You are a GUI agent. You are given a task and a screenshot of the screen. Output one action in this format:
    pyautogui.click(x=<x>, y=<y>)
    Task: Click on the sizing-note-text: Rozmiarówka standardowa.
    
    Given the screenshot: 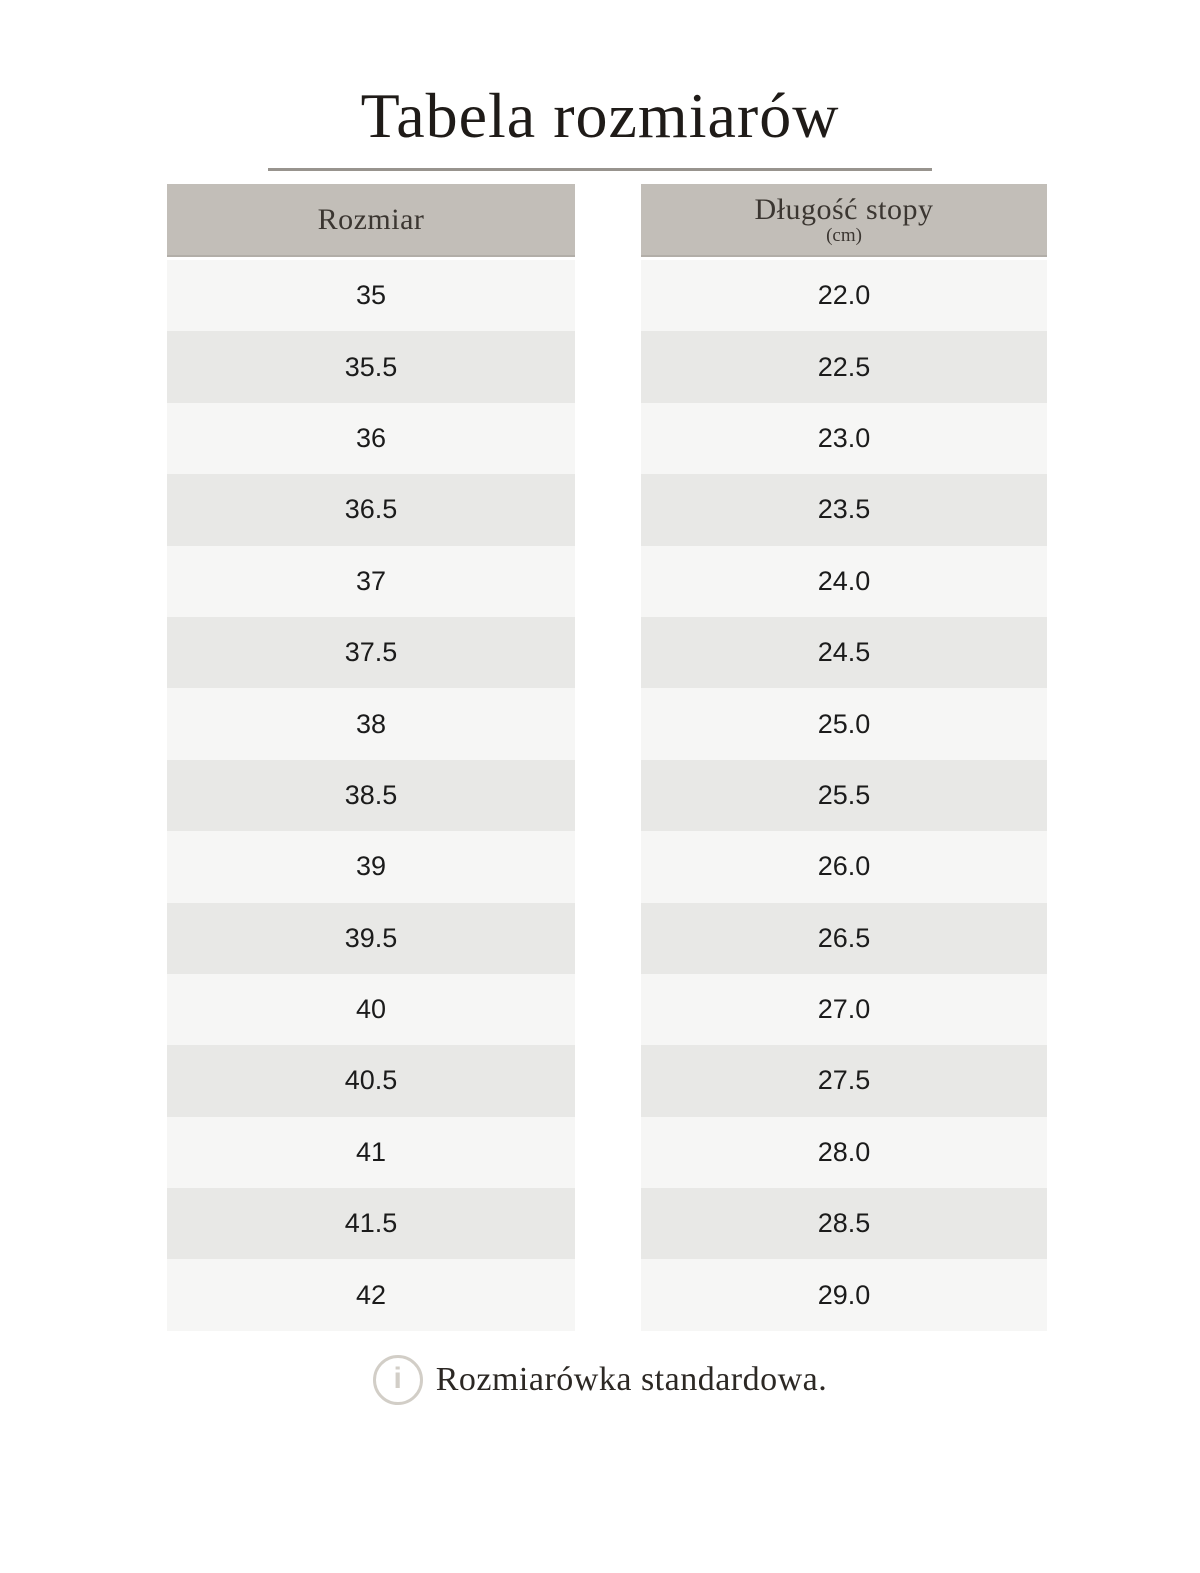 What is the action you would take?
    pyautogui.click(x=631, y=1379)
    